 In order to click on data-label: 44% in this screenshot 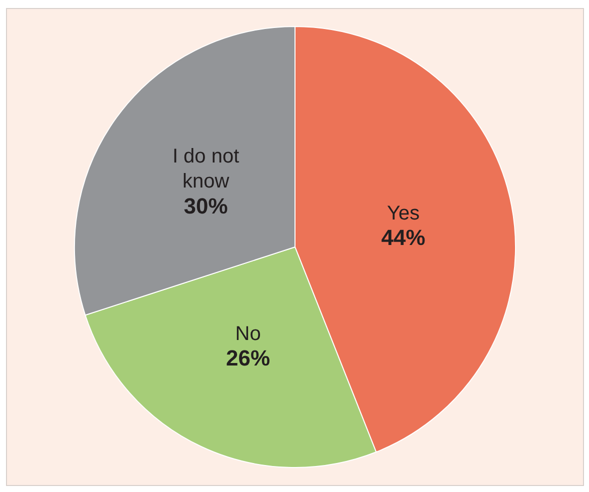, I will do `click(403, 237)`.